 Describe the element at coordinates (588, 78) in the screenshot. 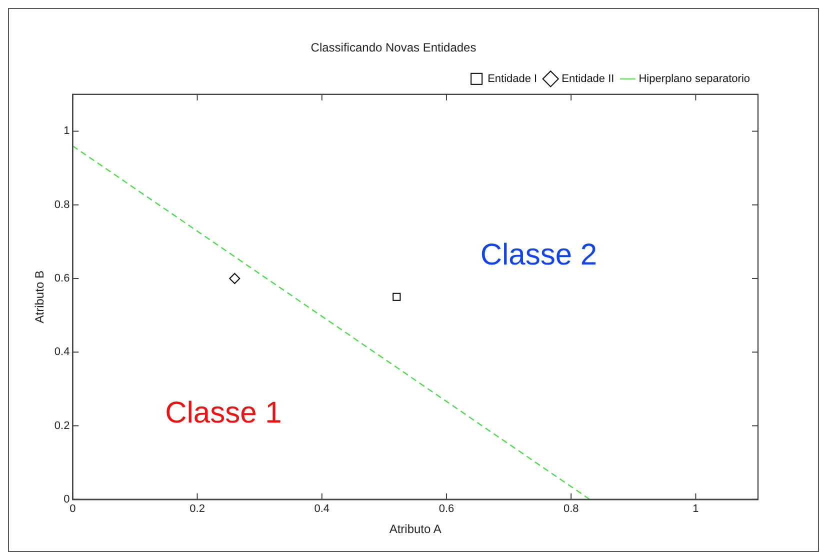

I see `legend-label: Entidade II` at that location.